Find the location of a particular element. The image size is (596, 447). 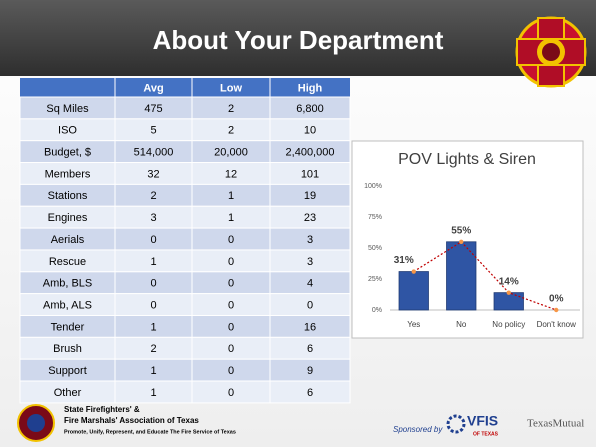

row-label: Brush is located at coordinates (67, 349).